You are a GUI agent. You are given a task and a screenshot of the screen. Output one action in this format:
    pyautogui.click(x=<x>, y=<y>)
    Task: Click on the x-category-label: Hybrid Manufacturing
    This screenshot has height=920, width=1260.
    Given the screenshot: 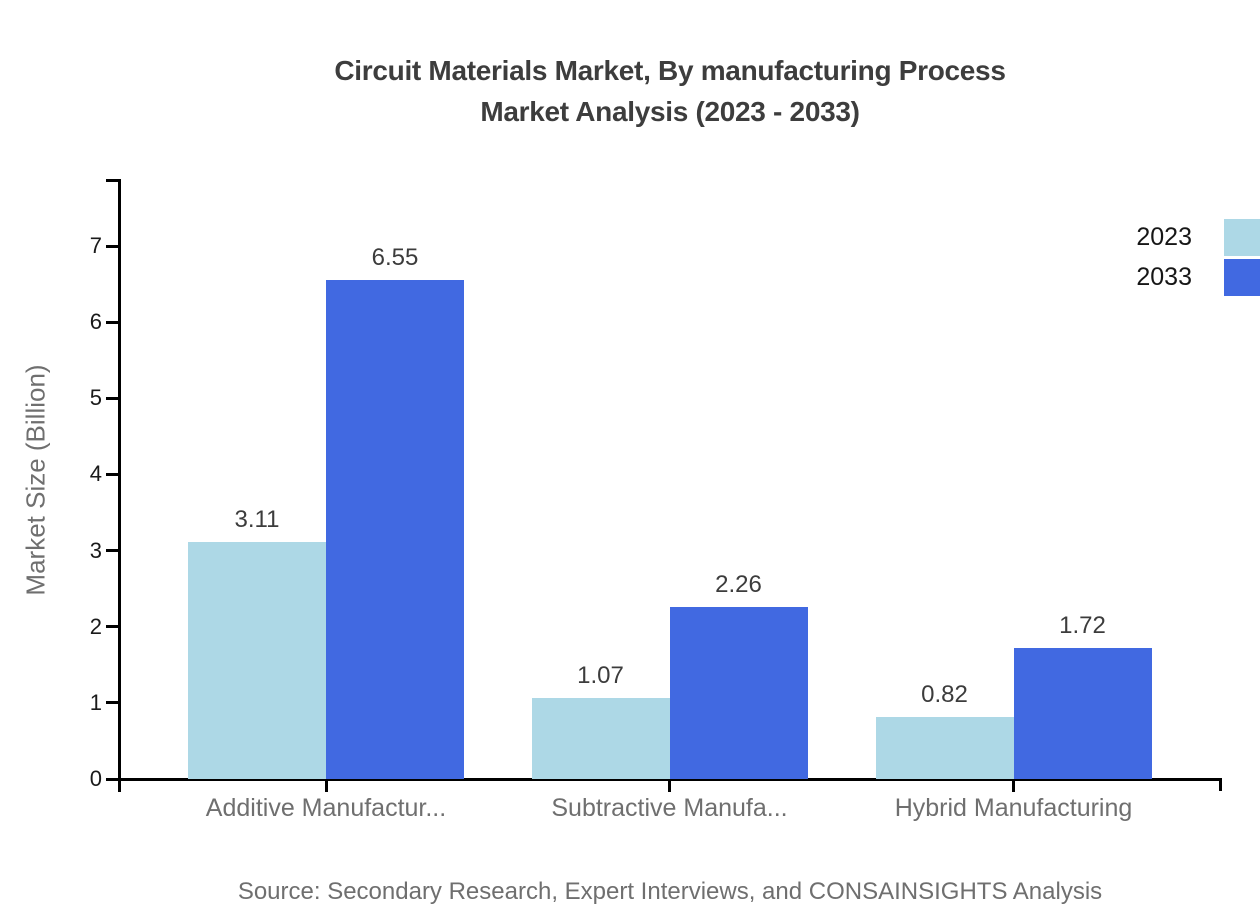 What is the action you would take?
    pyautogui.click(x=1013, y=808)
    